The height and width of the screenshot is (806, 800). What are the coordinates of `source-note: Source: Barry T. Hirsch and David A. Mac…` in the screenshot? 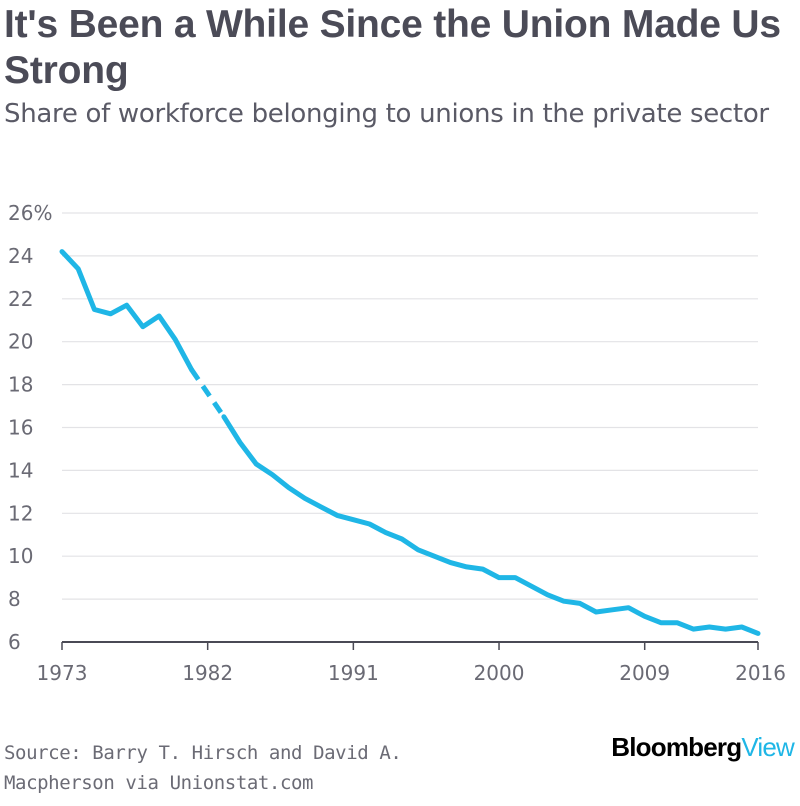 It's located at (203, 768).